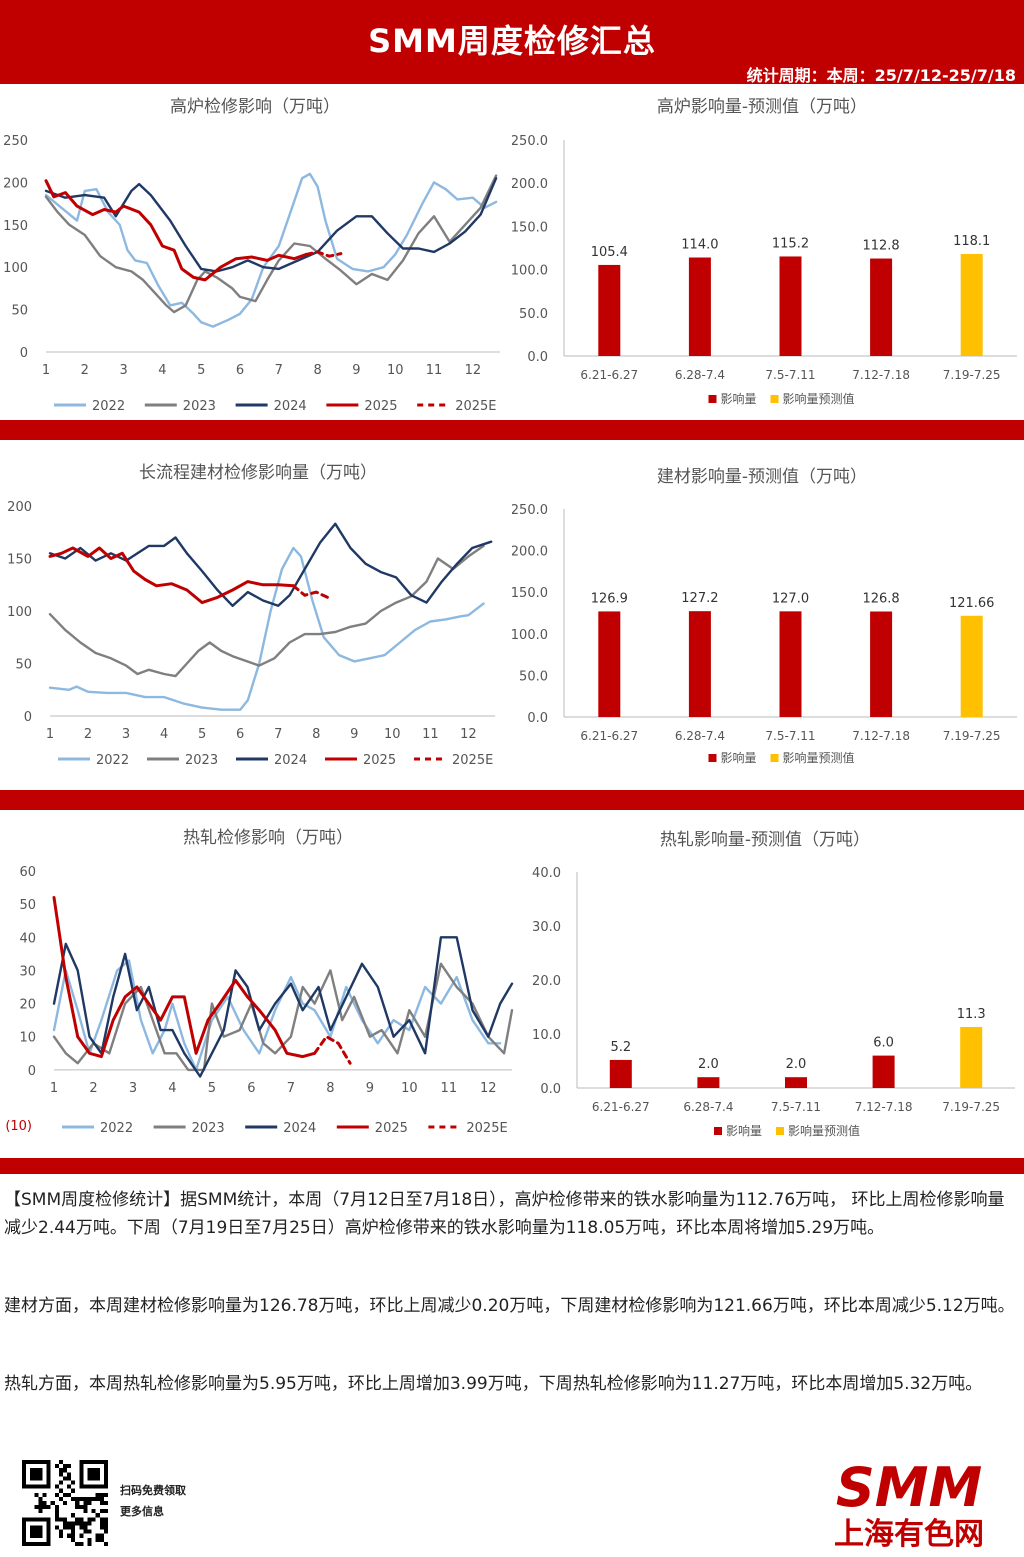  What do you see at coordinates (533, 676) in the screenshot?
I see `y-tick-label: 50.0` at bounding box center [533, 676].